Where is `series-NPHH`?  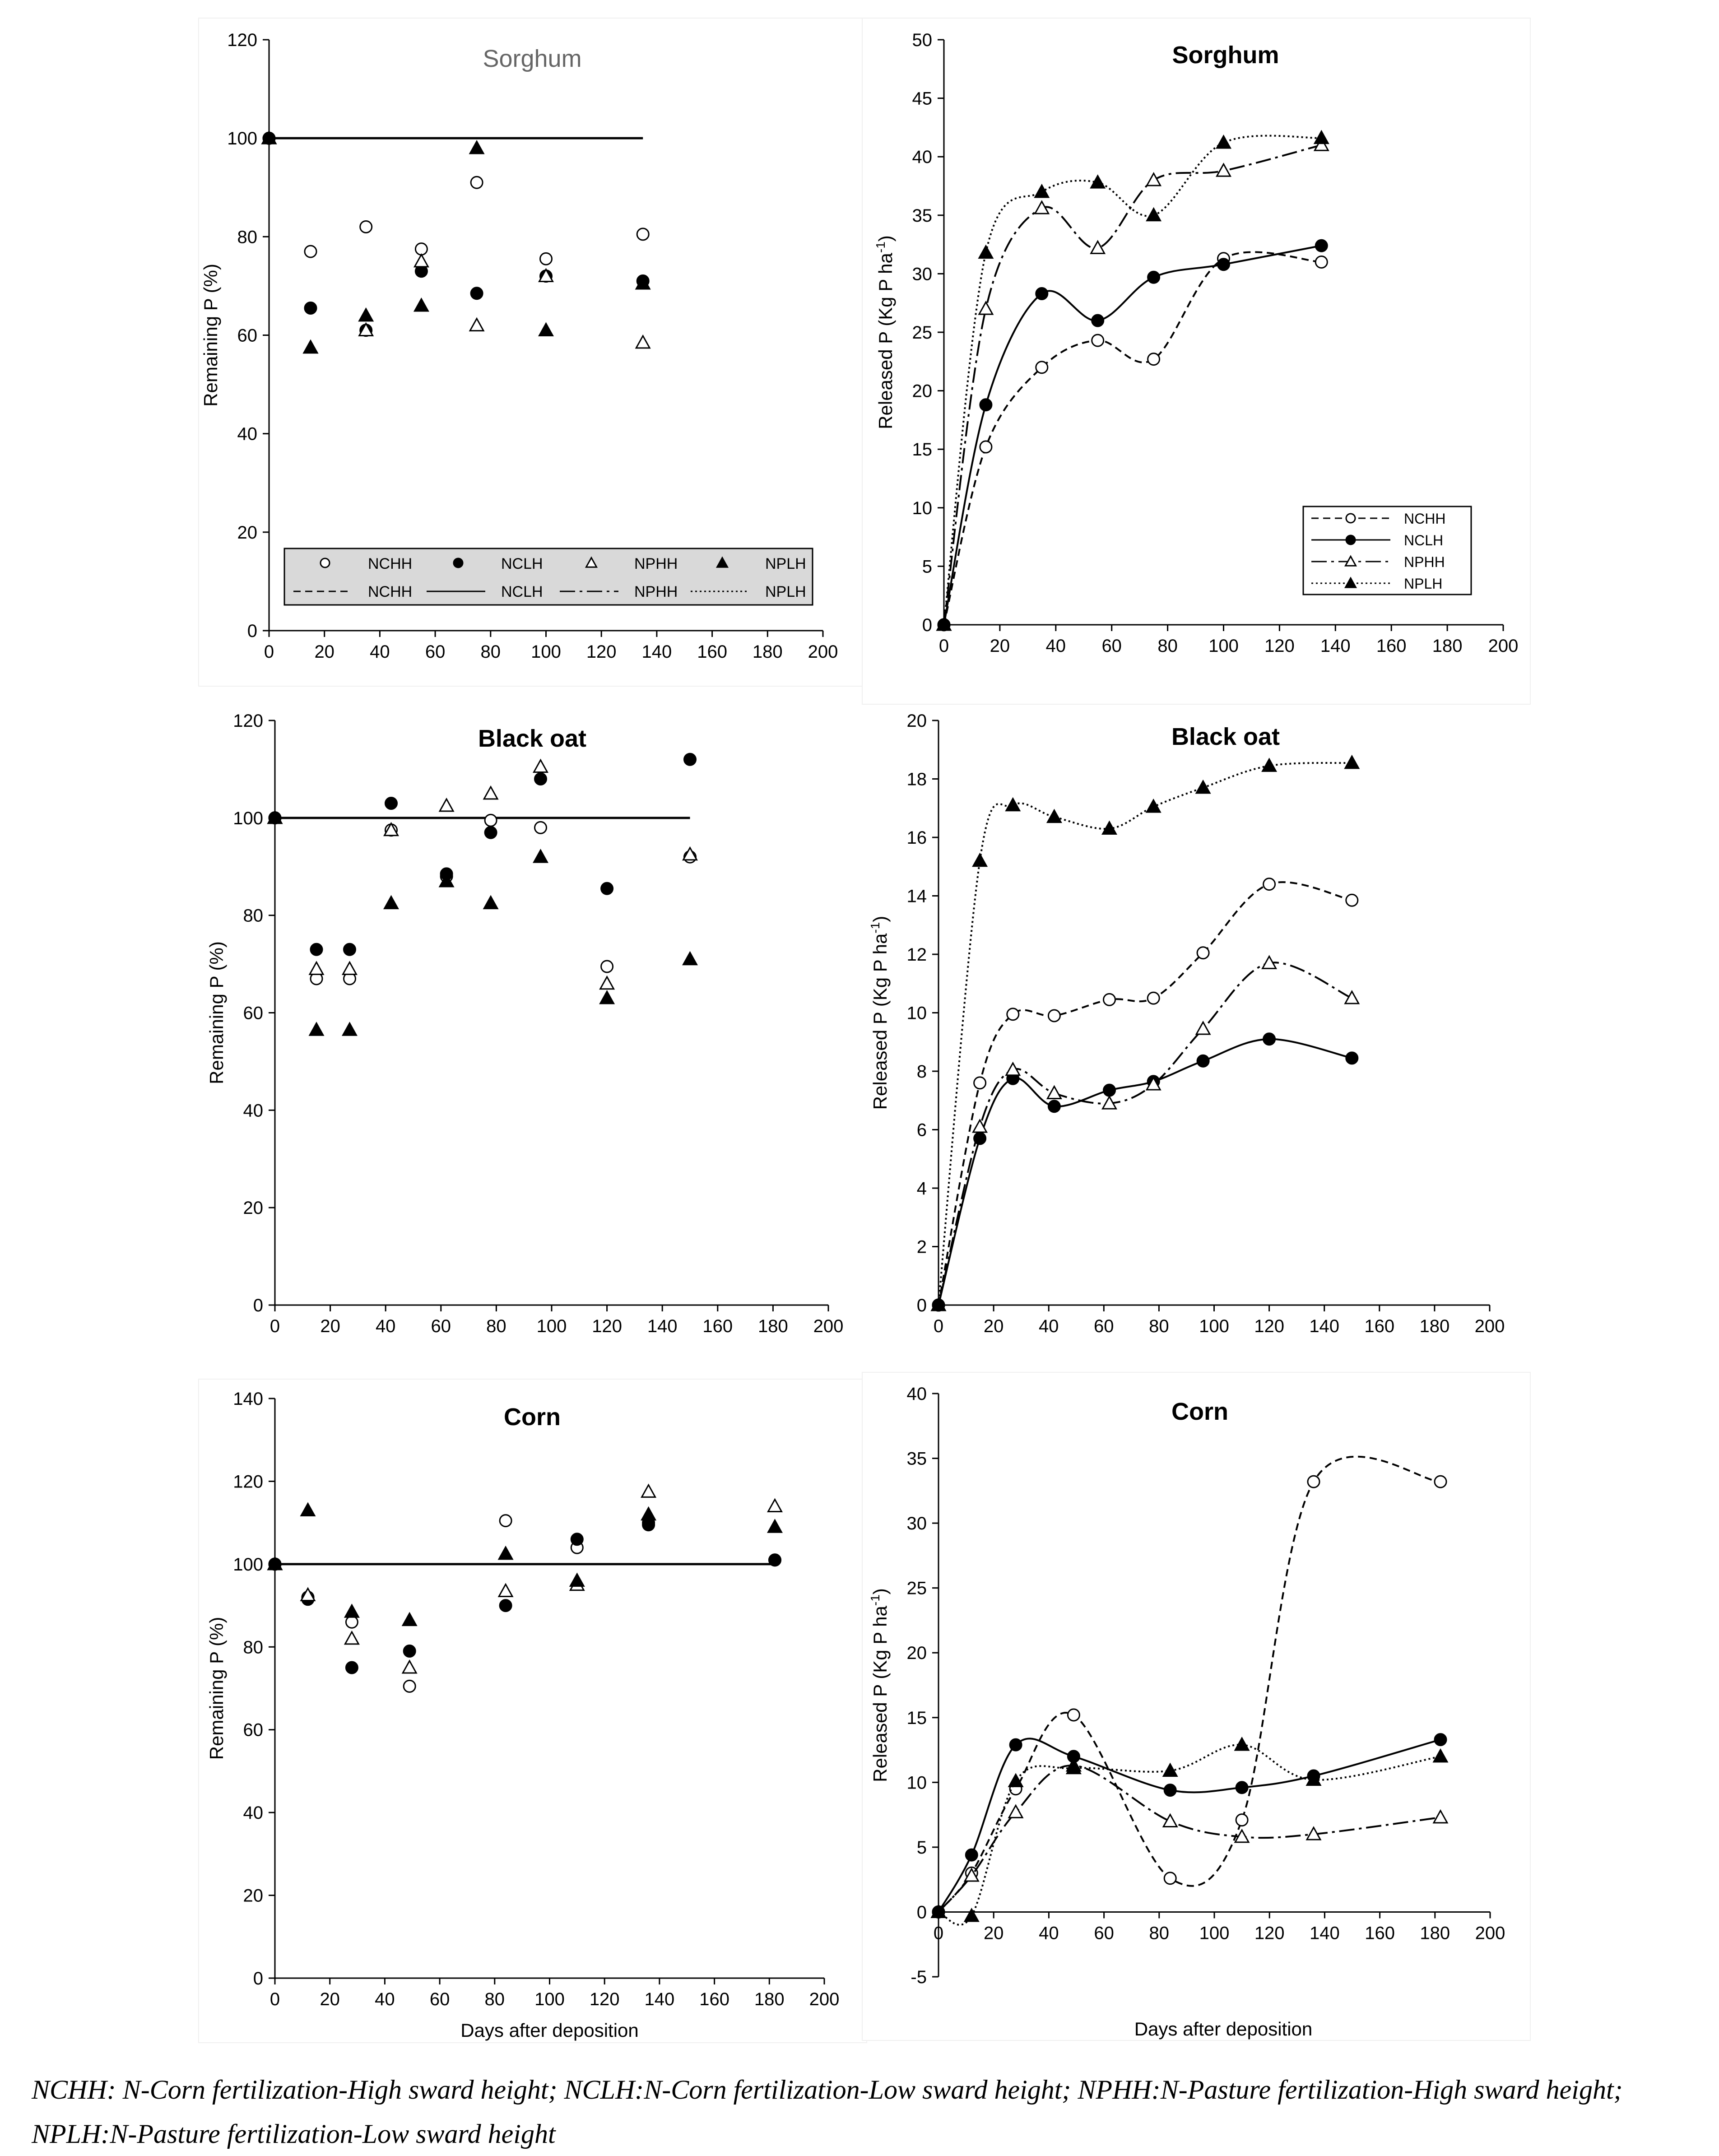 series-NPHH is located at coordinates (1145, 1133).